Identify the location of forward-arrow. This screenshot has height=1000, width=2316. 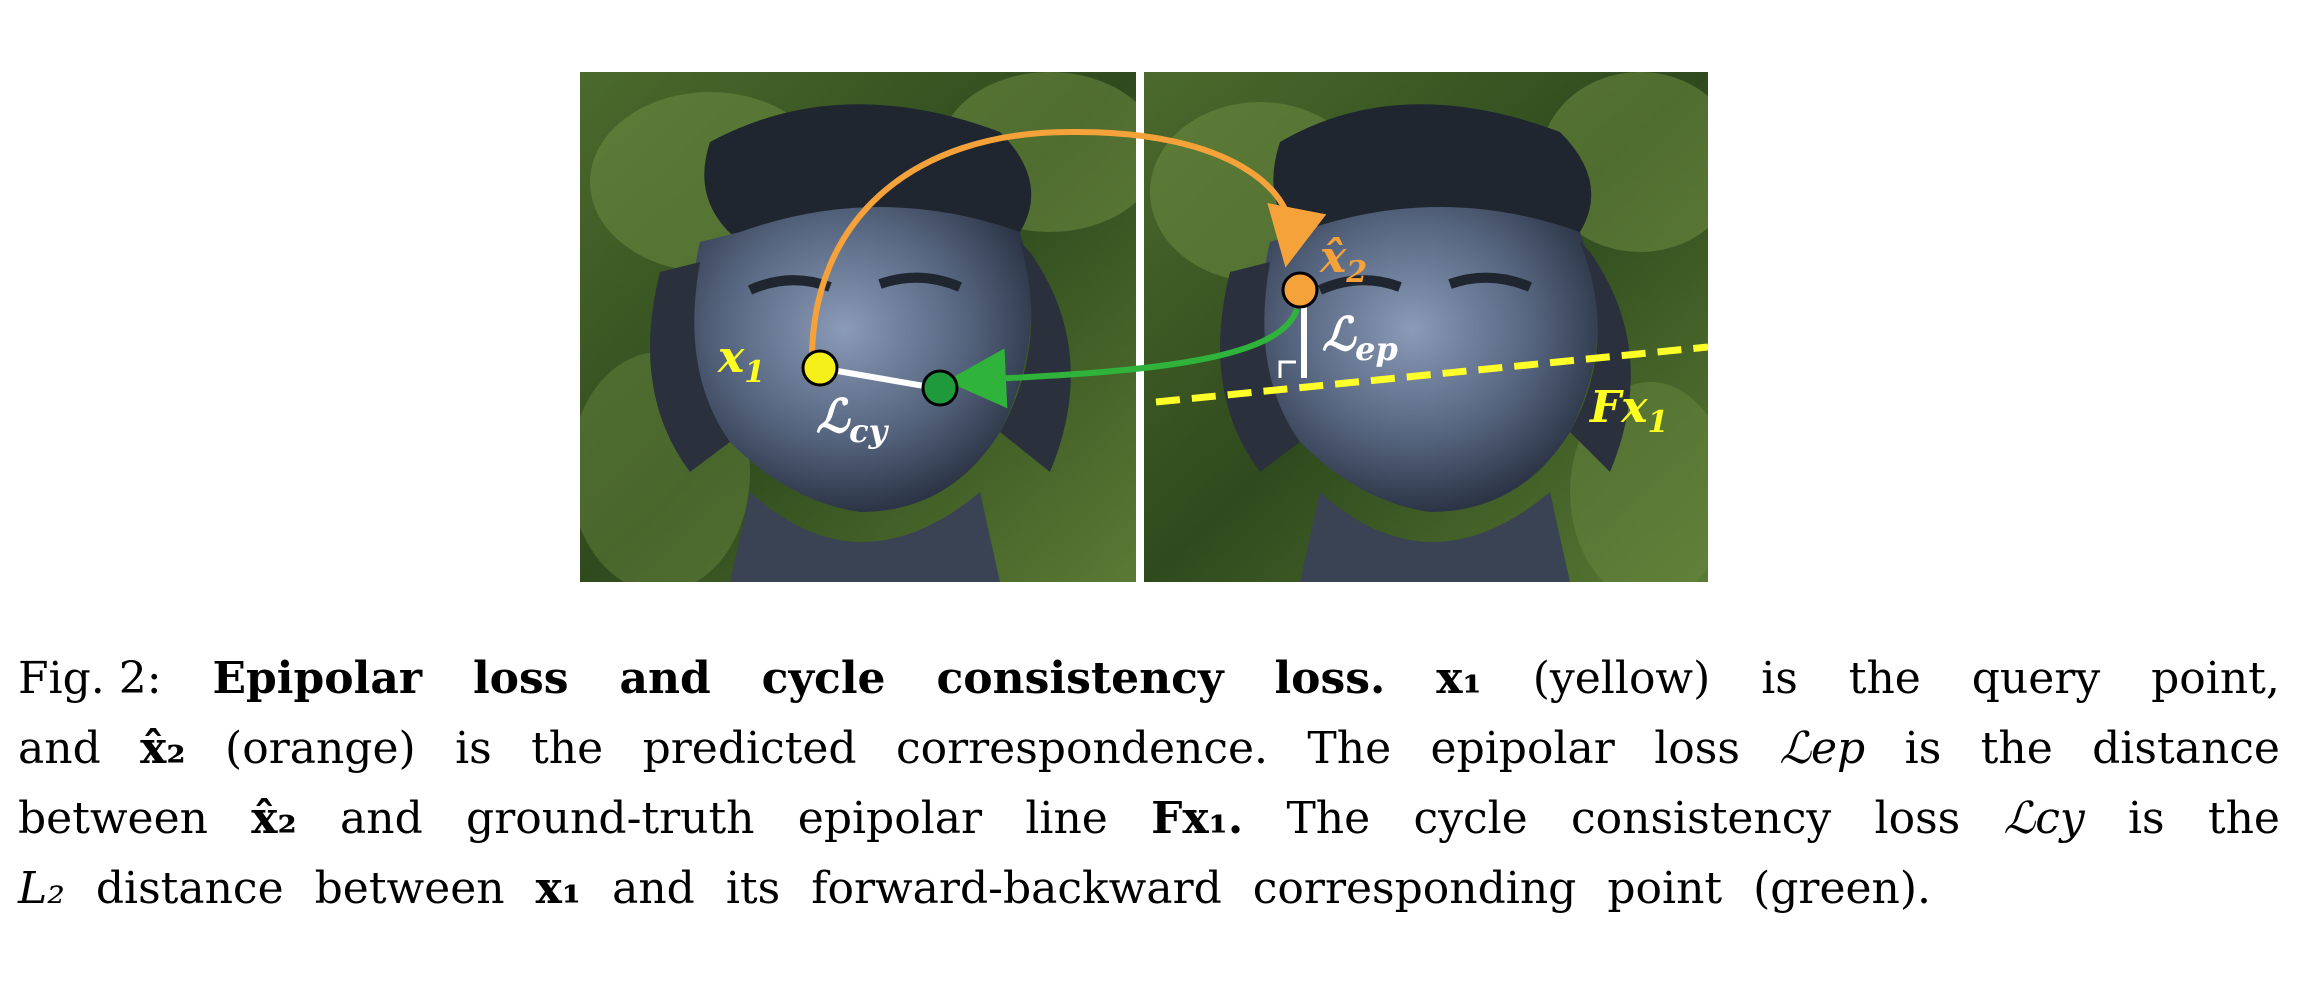
(1067, 246).